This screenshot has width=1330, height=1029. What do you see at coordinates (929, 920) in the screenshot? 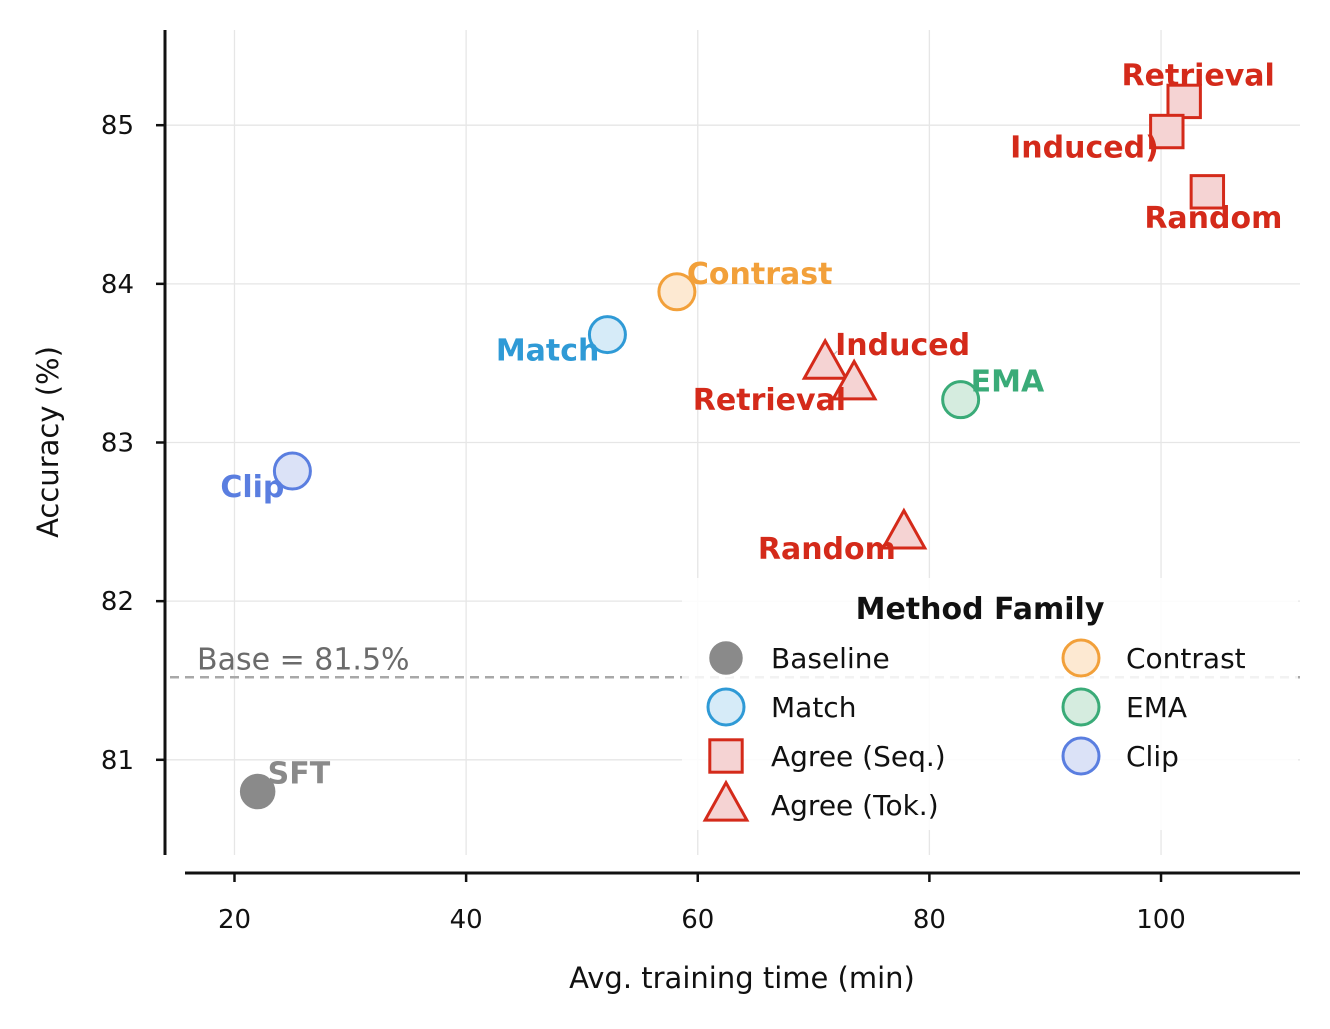
I see `x-tick-label: 80` at bounding box center [929, 920].